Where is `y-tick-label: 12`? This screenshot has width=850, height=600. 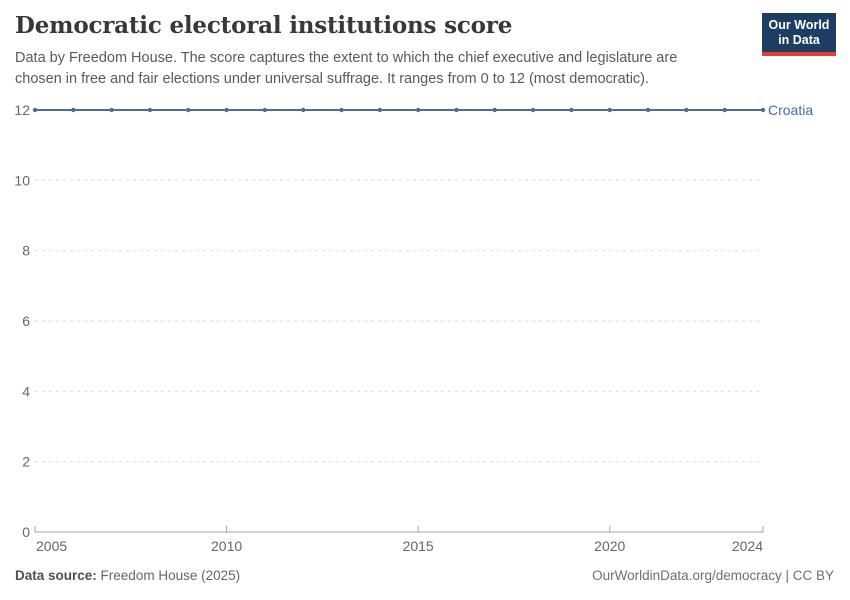
y-tick-label: 12 is located at coordinates (22, 110).